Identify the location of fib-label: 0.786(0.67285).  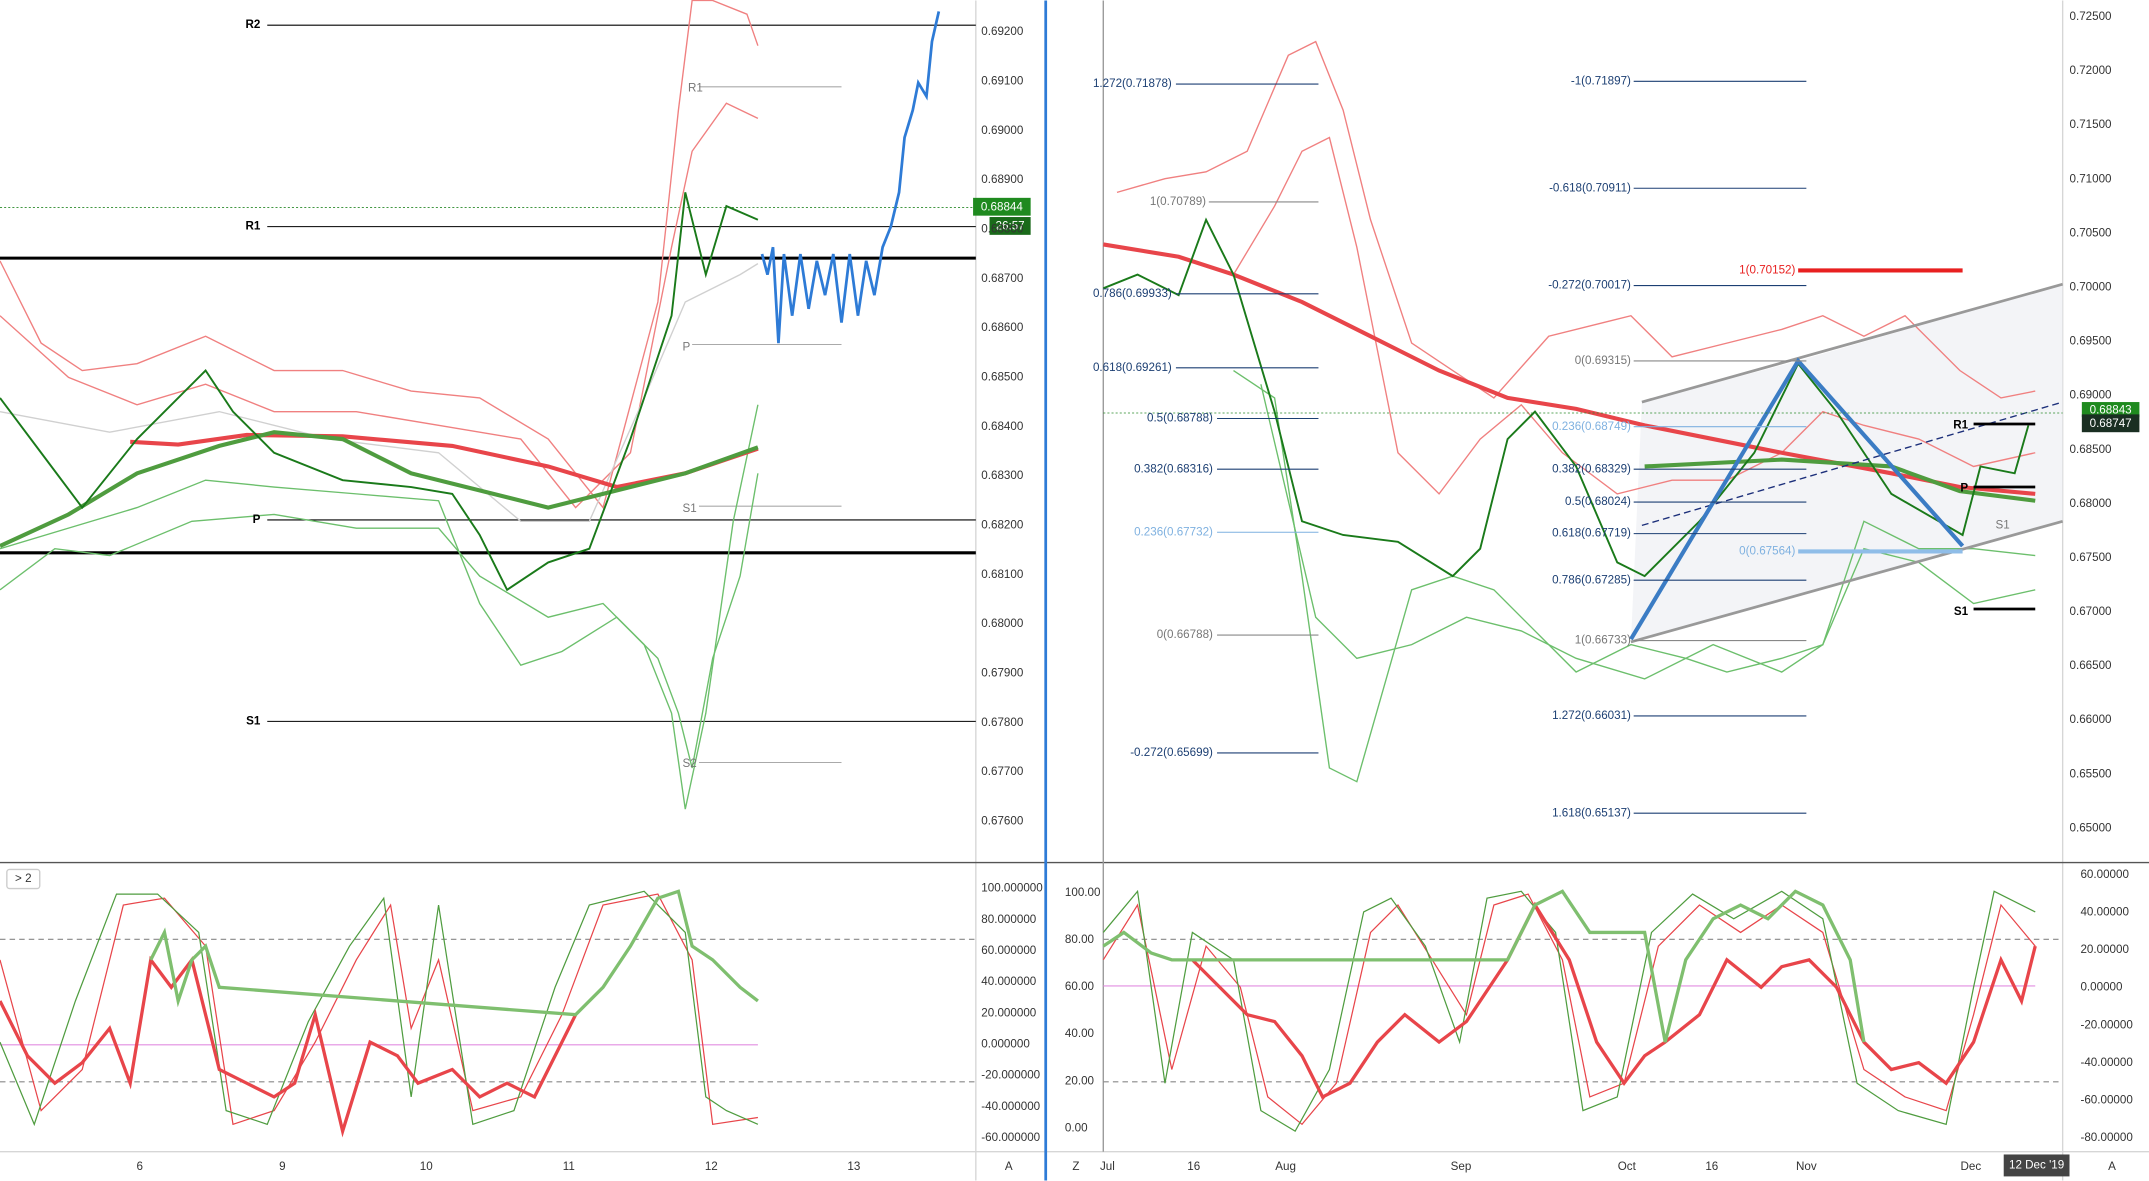
(1591, 579).